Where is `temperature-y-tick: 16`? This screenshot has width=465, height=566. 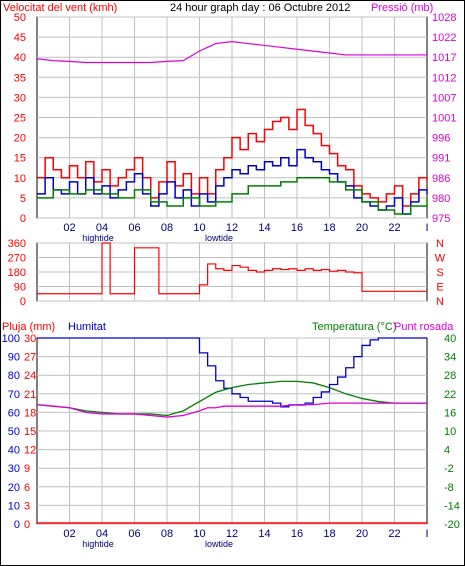
temperature-y-tick: 16 is located at coordinates (450, 413).